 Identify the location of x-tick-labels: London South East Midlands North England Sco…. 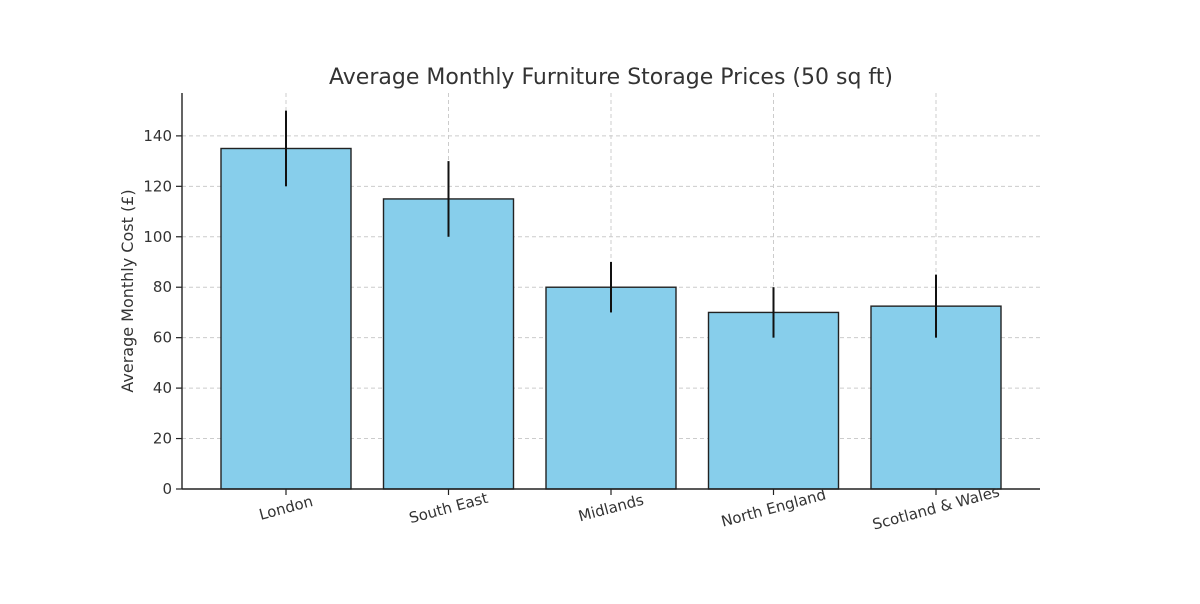
(629, 507).